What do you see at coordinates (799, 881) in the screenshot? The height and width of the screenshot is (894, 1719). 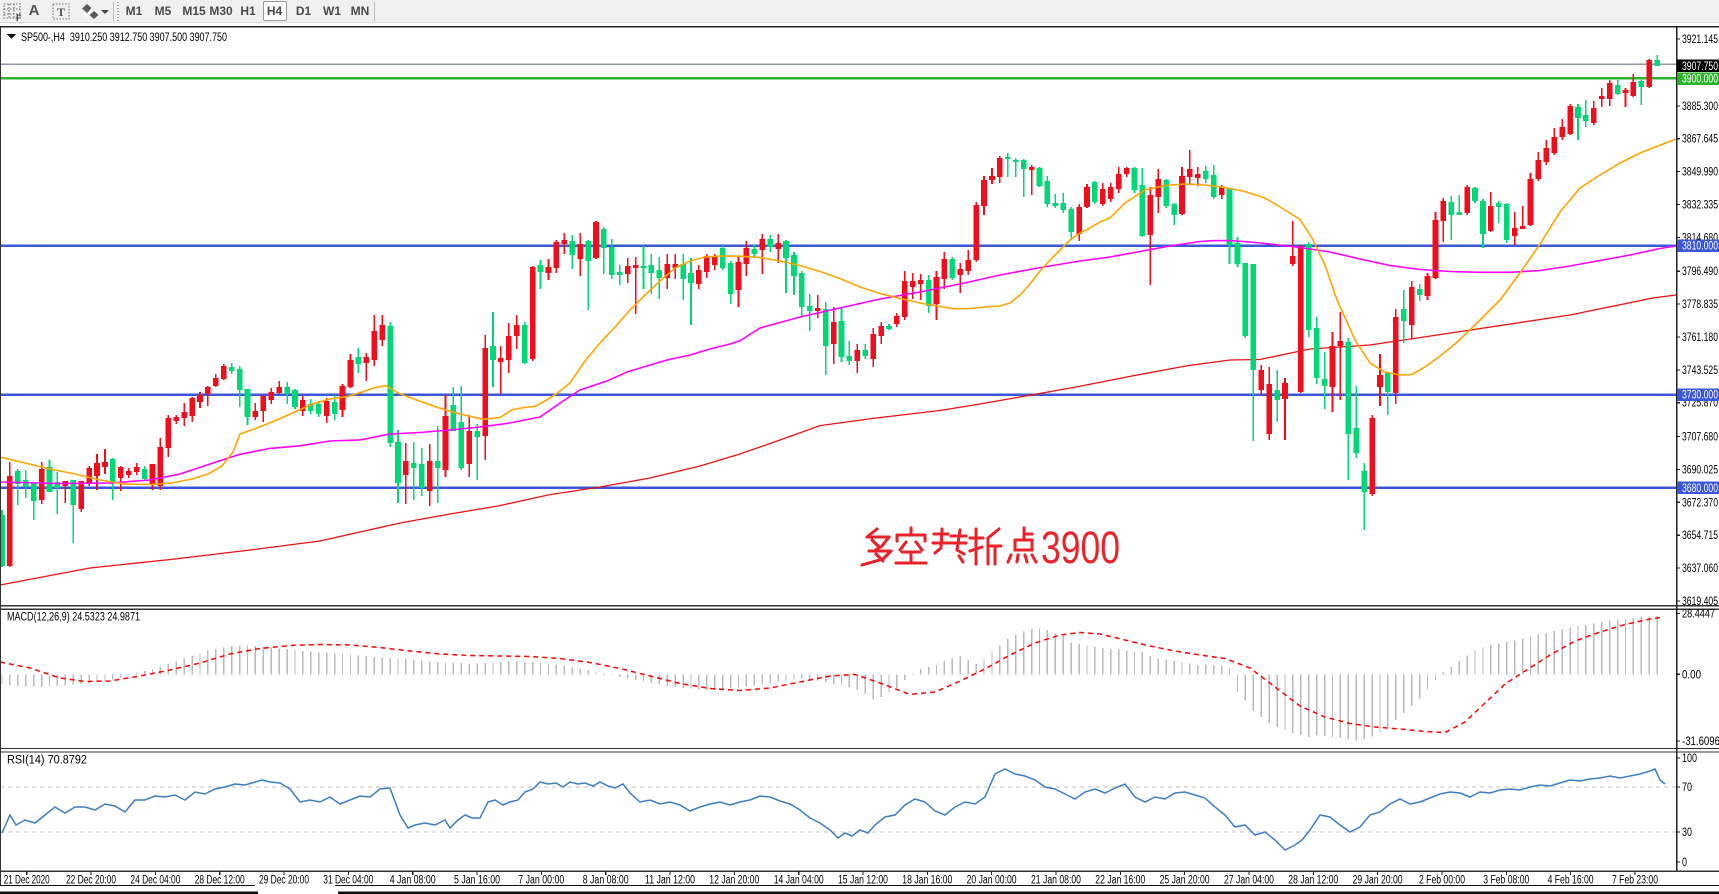 I see `svg-text: 14 Jan 04:00` at bounding box center [799, 881].